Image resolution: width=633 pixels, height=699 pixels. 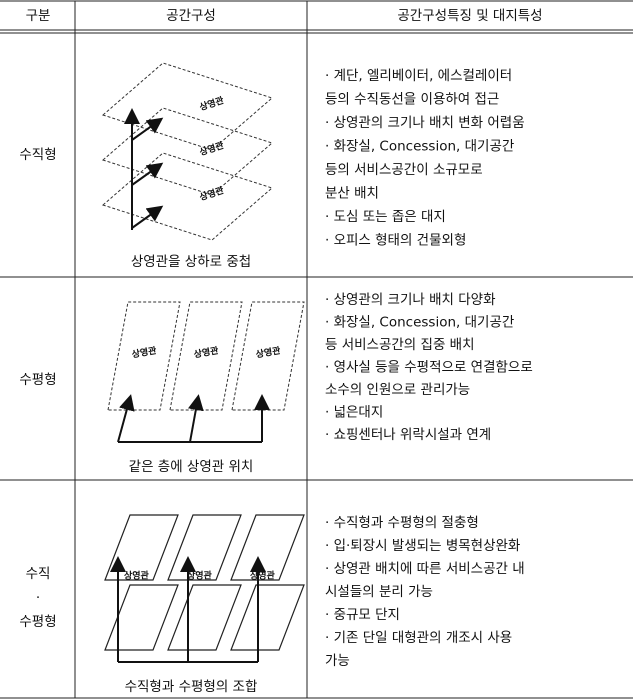 I want to click on header-cell: 구분, so click(x=38, y=16).